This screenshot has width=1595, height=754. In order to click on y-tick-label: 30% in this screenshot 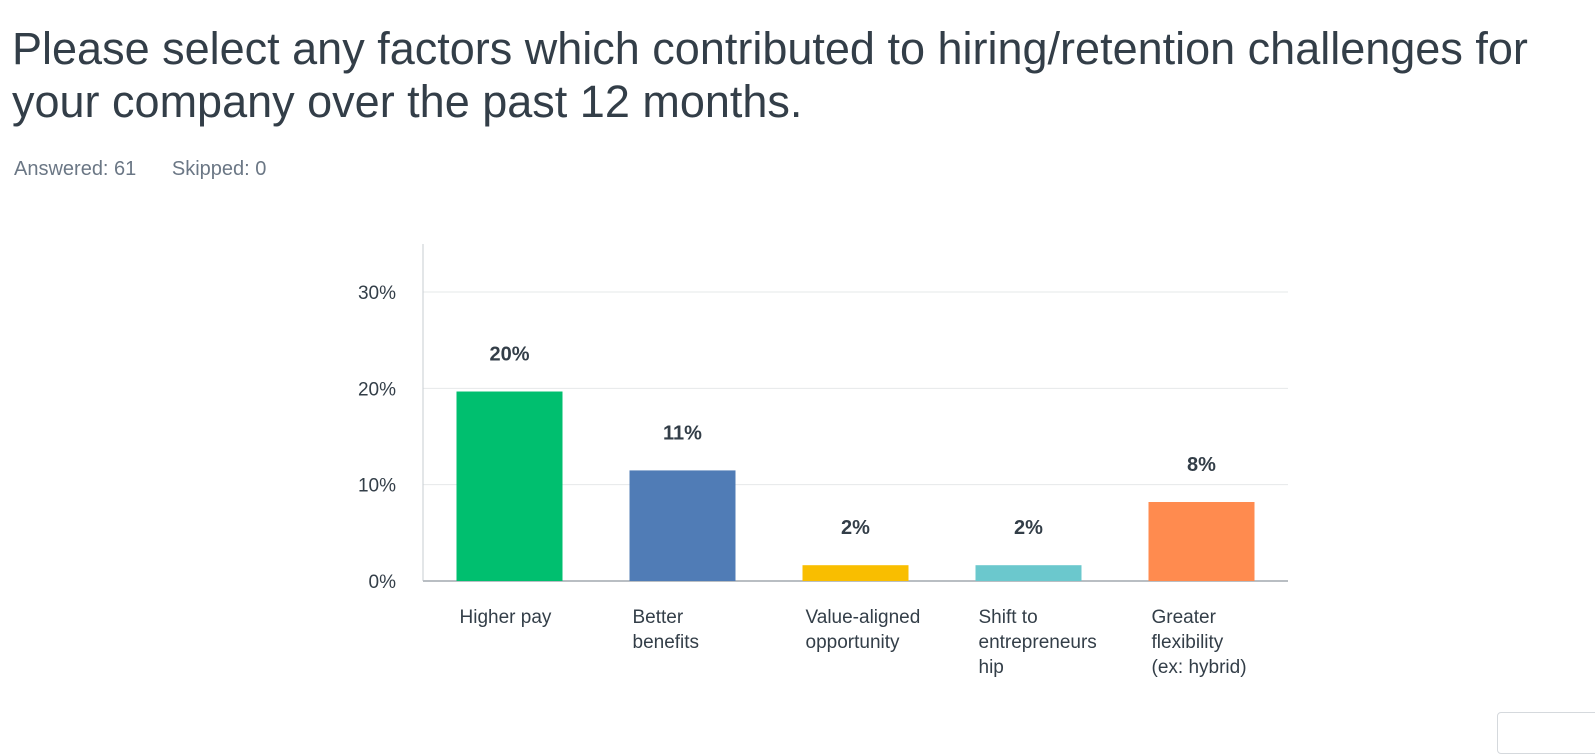, I will do `click(377, 293)`.